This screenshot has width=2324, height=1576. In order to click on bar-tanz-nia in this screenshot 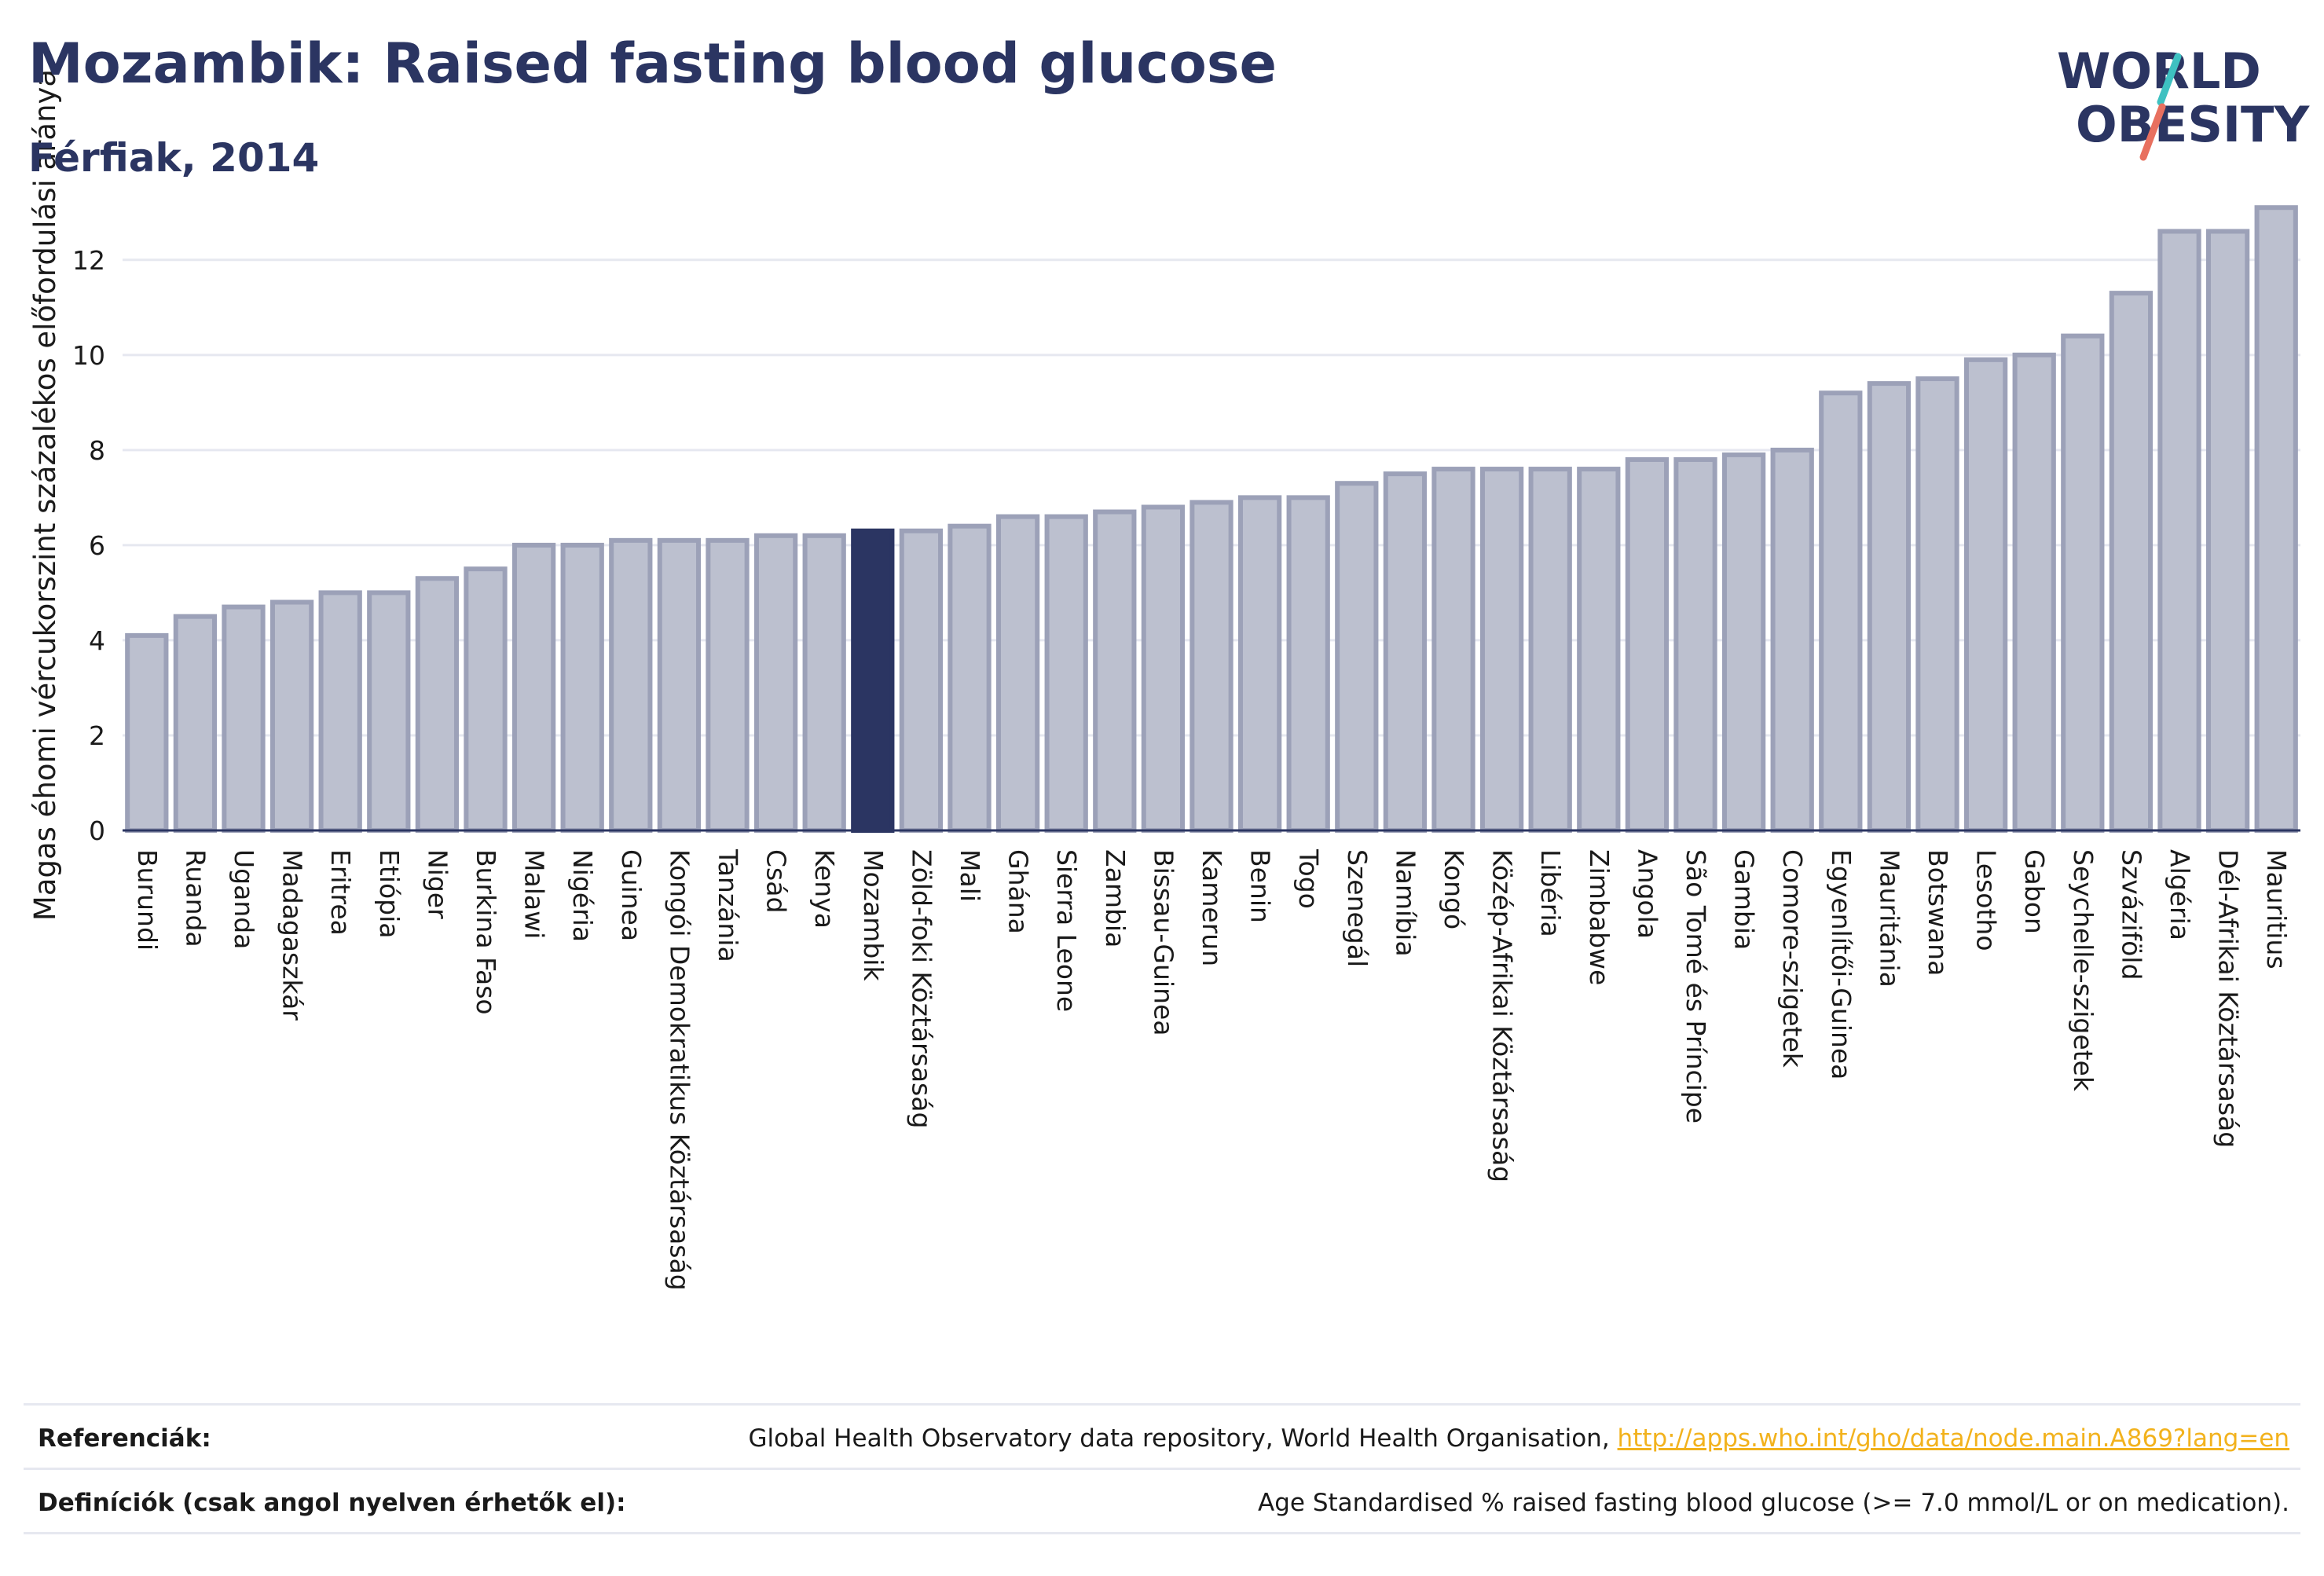, I will do `click(728, 685)`.